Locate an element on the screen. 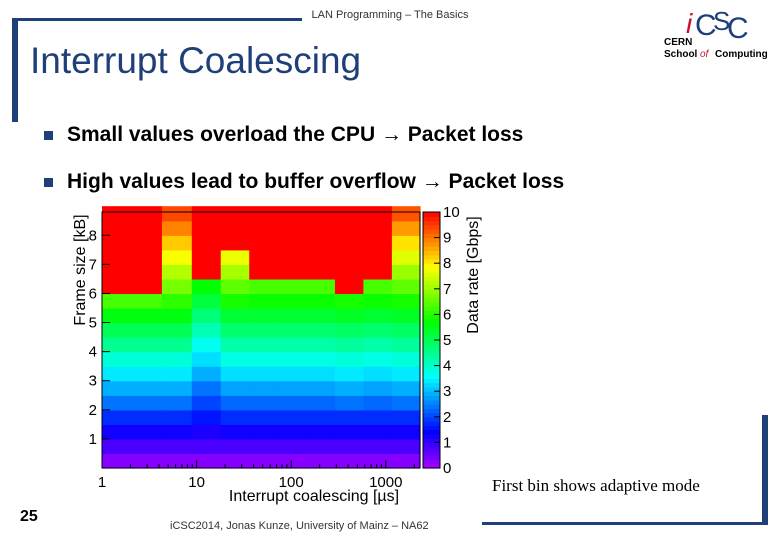  icsc-logo: i C S C CERN School of Computing is located at coordinates (716, 33).